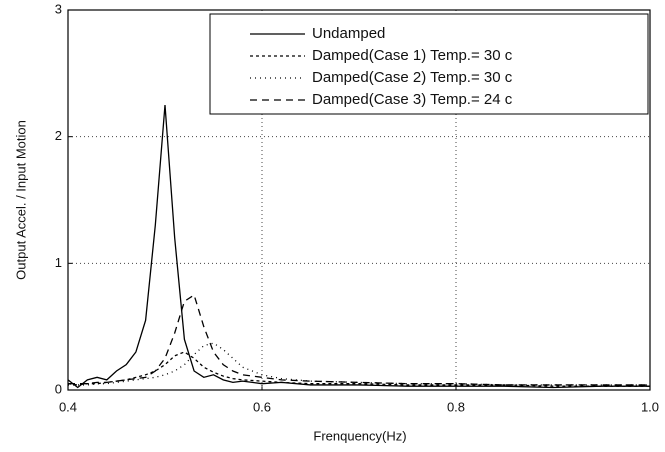  I want to click on y-tick-label: 2, so click(58, 135).